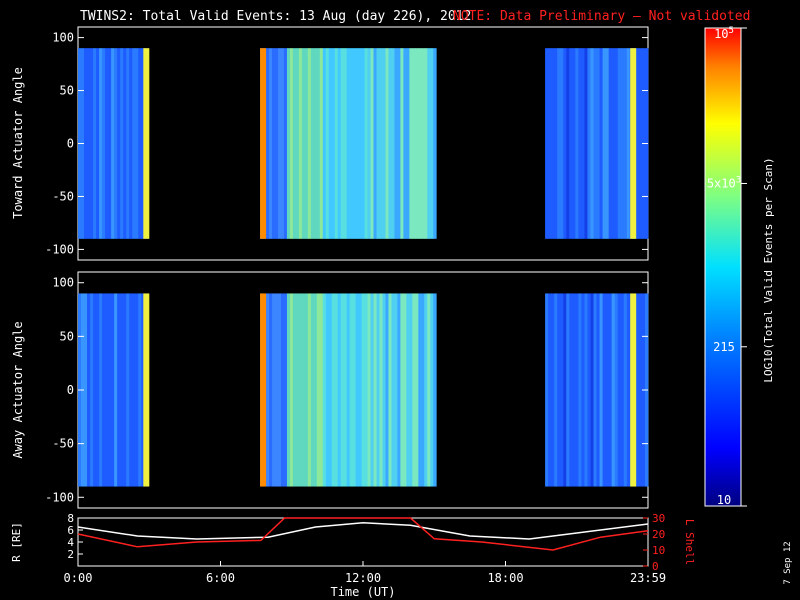 The height and width of the screenshot is (600, 800). I want to click on y-tick-label: -100, so click(59, 249).